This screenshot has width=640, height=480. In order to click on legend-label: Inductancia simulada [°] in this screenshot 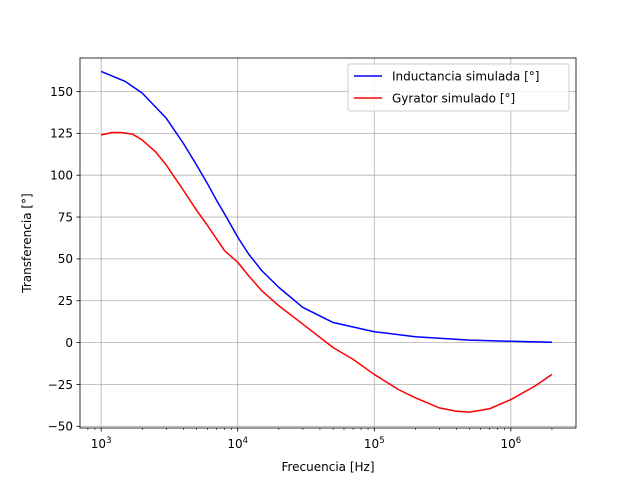, I will do `click(465, 76)`.